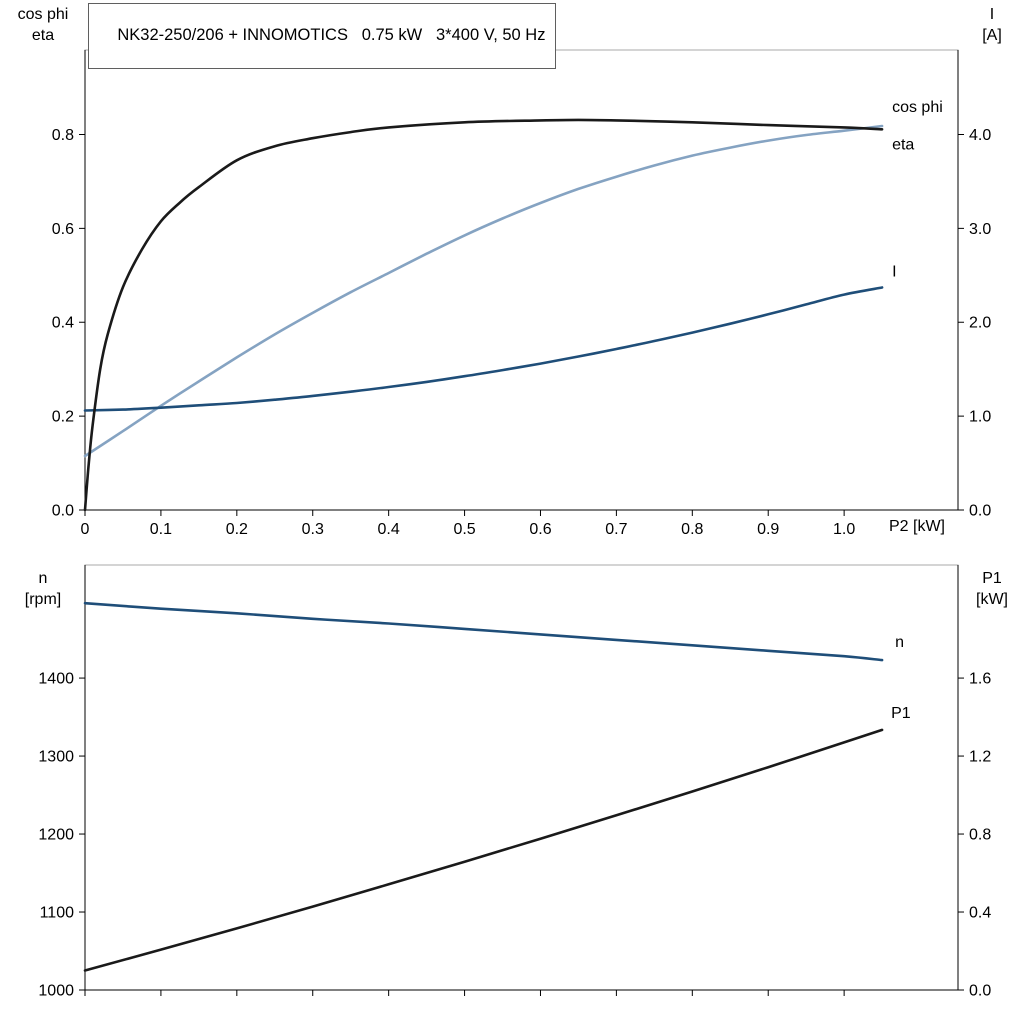  Describe the element at coordinates (57, 913) in the screenshot. I see `y-left-tick-label: 1100` at that location.